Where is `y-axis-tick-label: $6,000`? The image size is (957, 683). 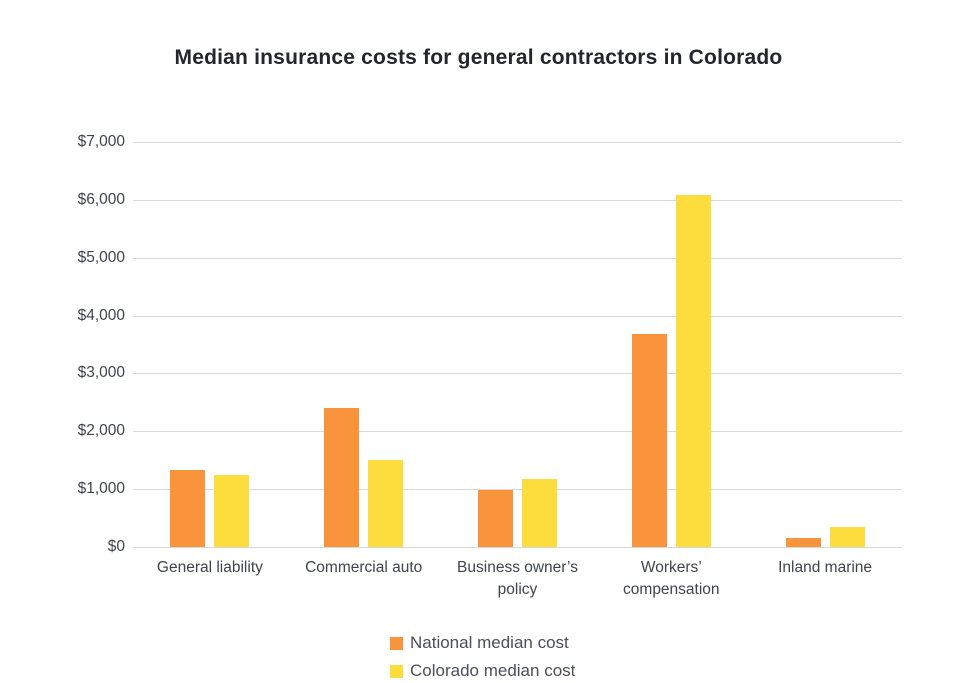
y-axis-tick-label: $6,000 is located at coordinates (101, 199).